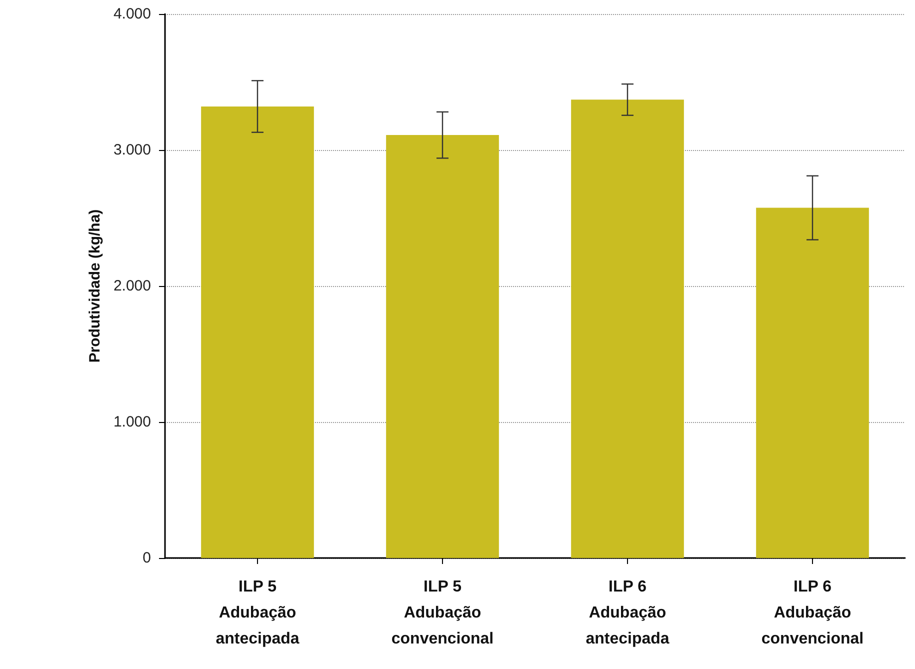  What do you see at coordinates (95, 286) in the screenshot?
I see `y-axis-title: Produtividade (kg/ha)` at bounding box center [95, 286].